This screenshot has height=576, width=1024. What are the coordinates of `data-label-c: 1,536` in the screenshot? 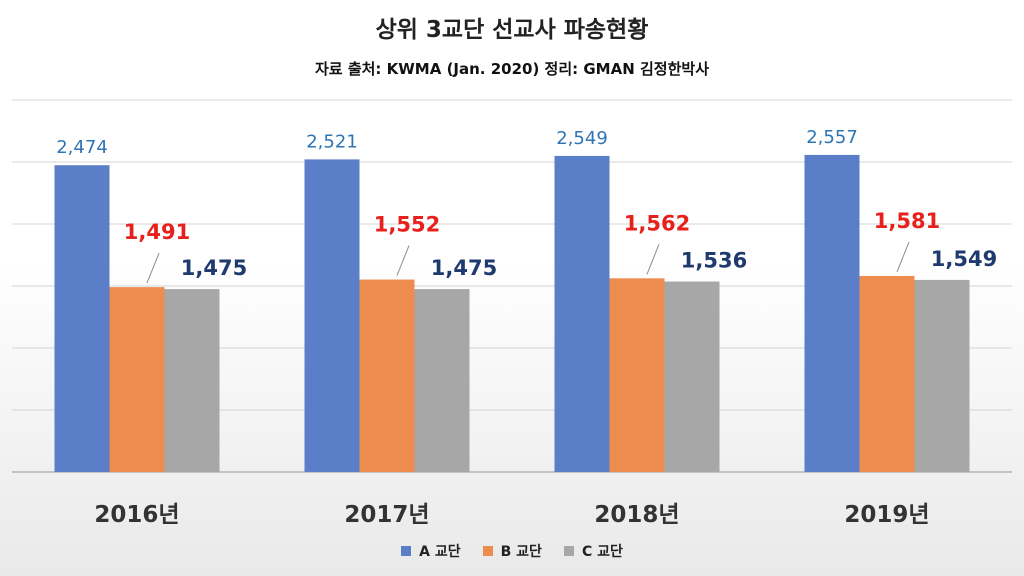 It's located at (714, 261).